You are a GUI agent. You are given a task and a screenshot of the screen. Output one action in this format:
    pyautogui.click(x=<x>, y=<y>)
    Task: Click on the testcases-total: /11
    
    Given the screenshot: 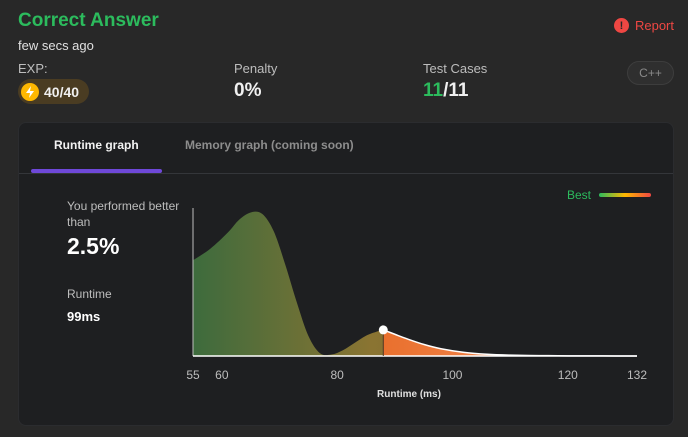 What is the action you would take?
    pyautogui.click(x=456, y=90)
    